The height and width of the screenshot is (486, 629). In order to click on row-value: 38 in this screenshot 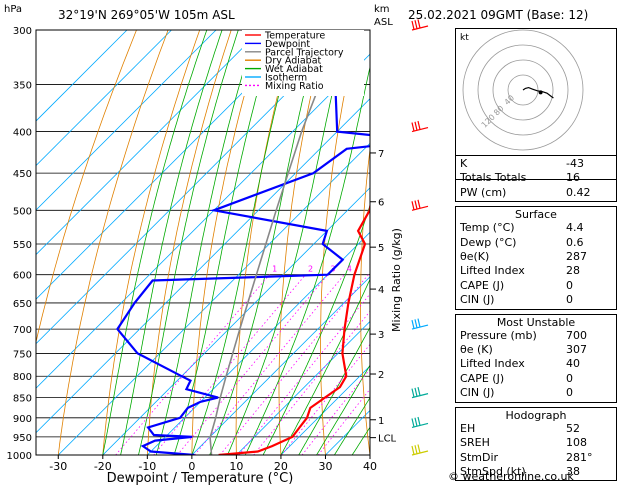, I will do `click(573, 471)`.